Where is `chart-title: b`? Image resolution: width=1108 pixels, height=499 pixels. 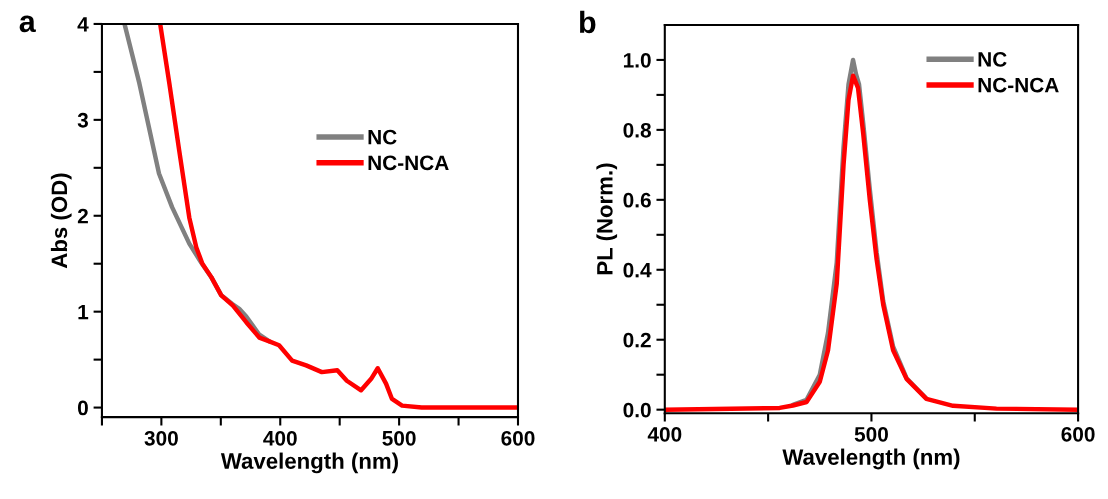
chart-title: b is located at coordinates (588, 22).